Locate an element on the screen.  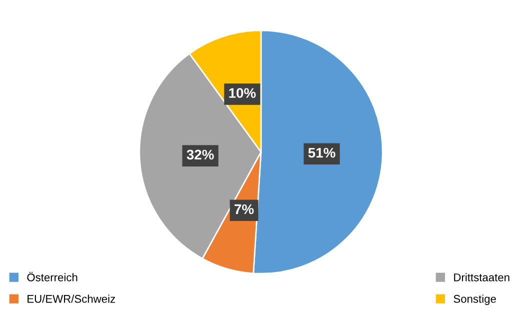
legend-label: Österreich is located at coordinates (52, 277).